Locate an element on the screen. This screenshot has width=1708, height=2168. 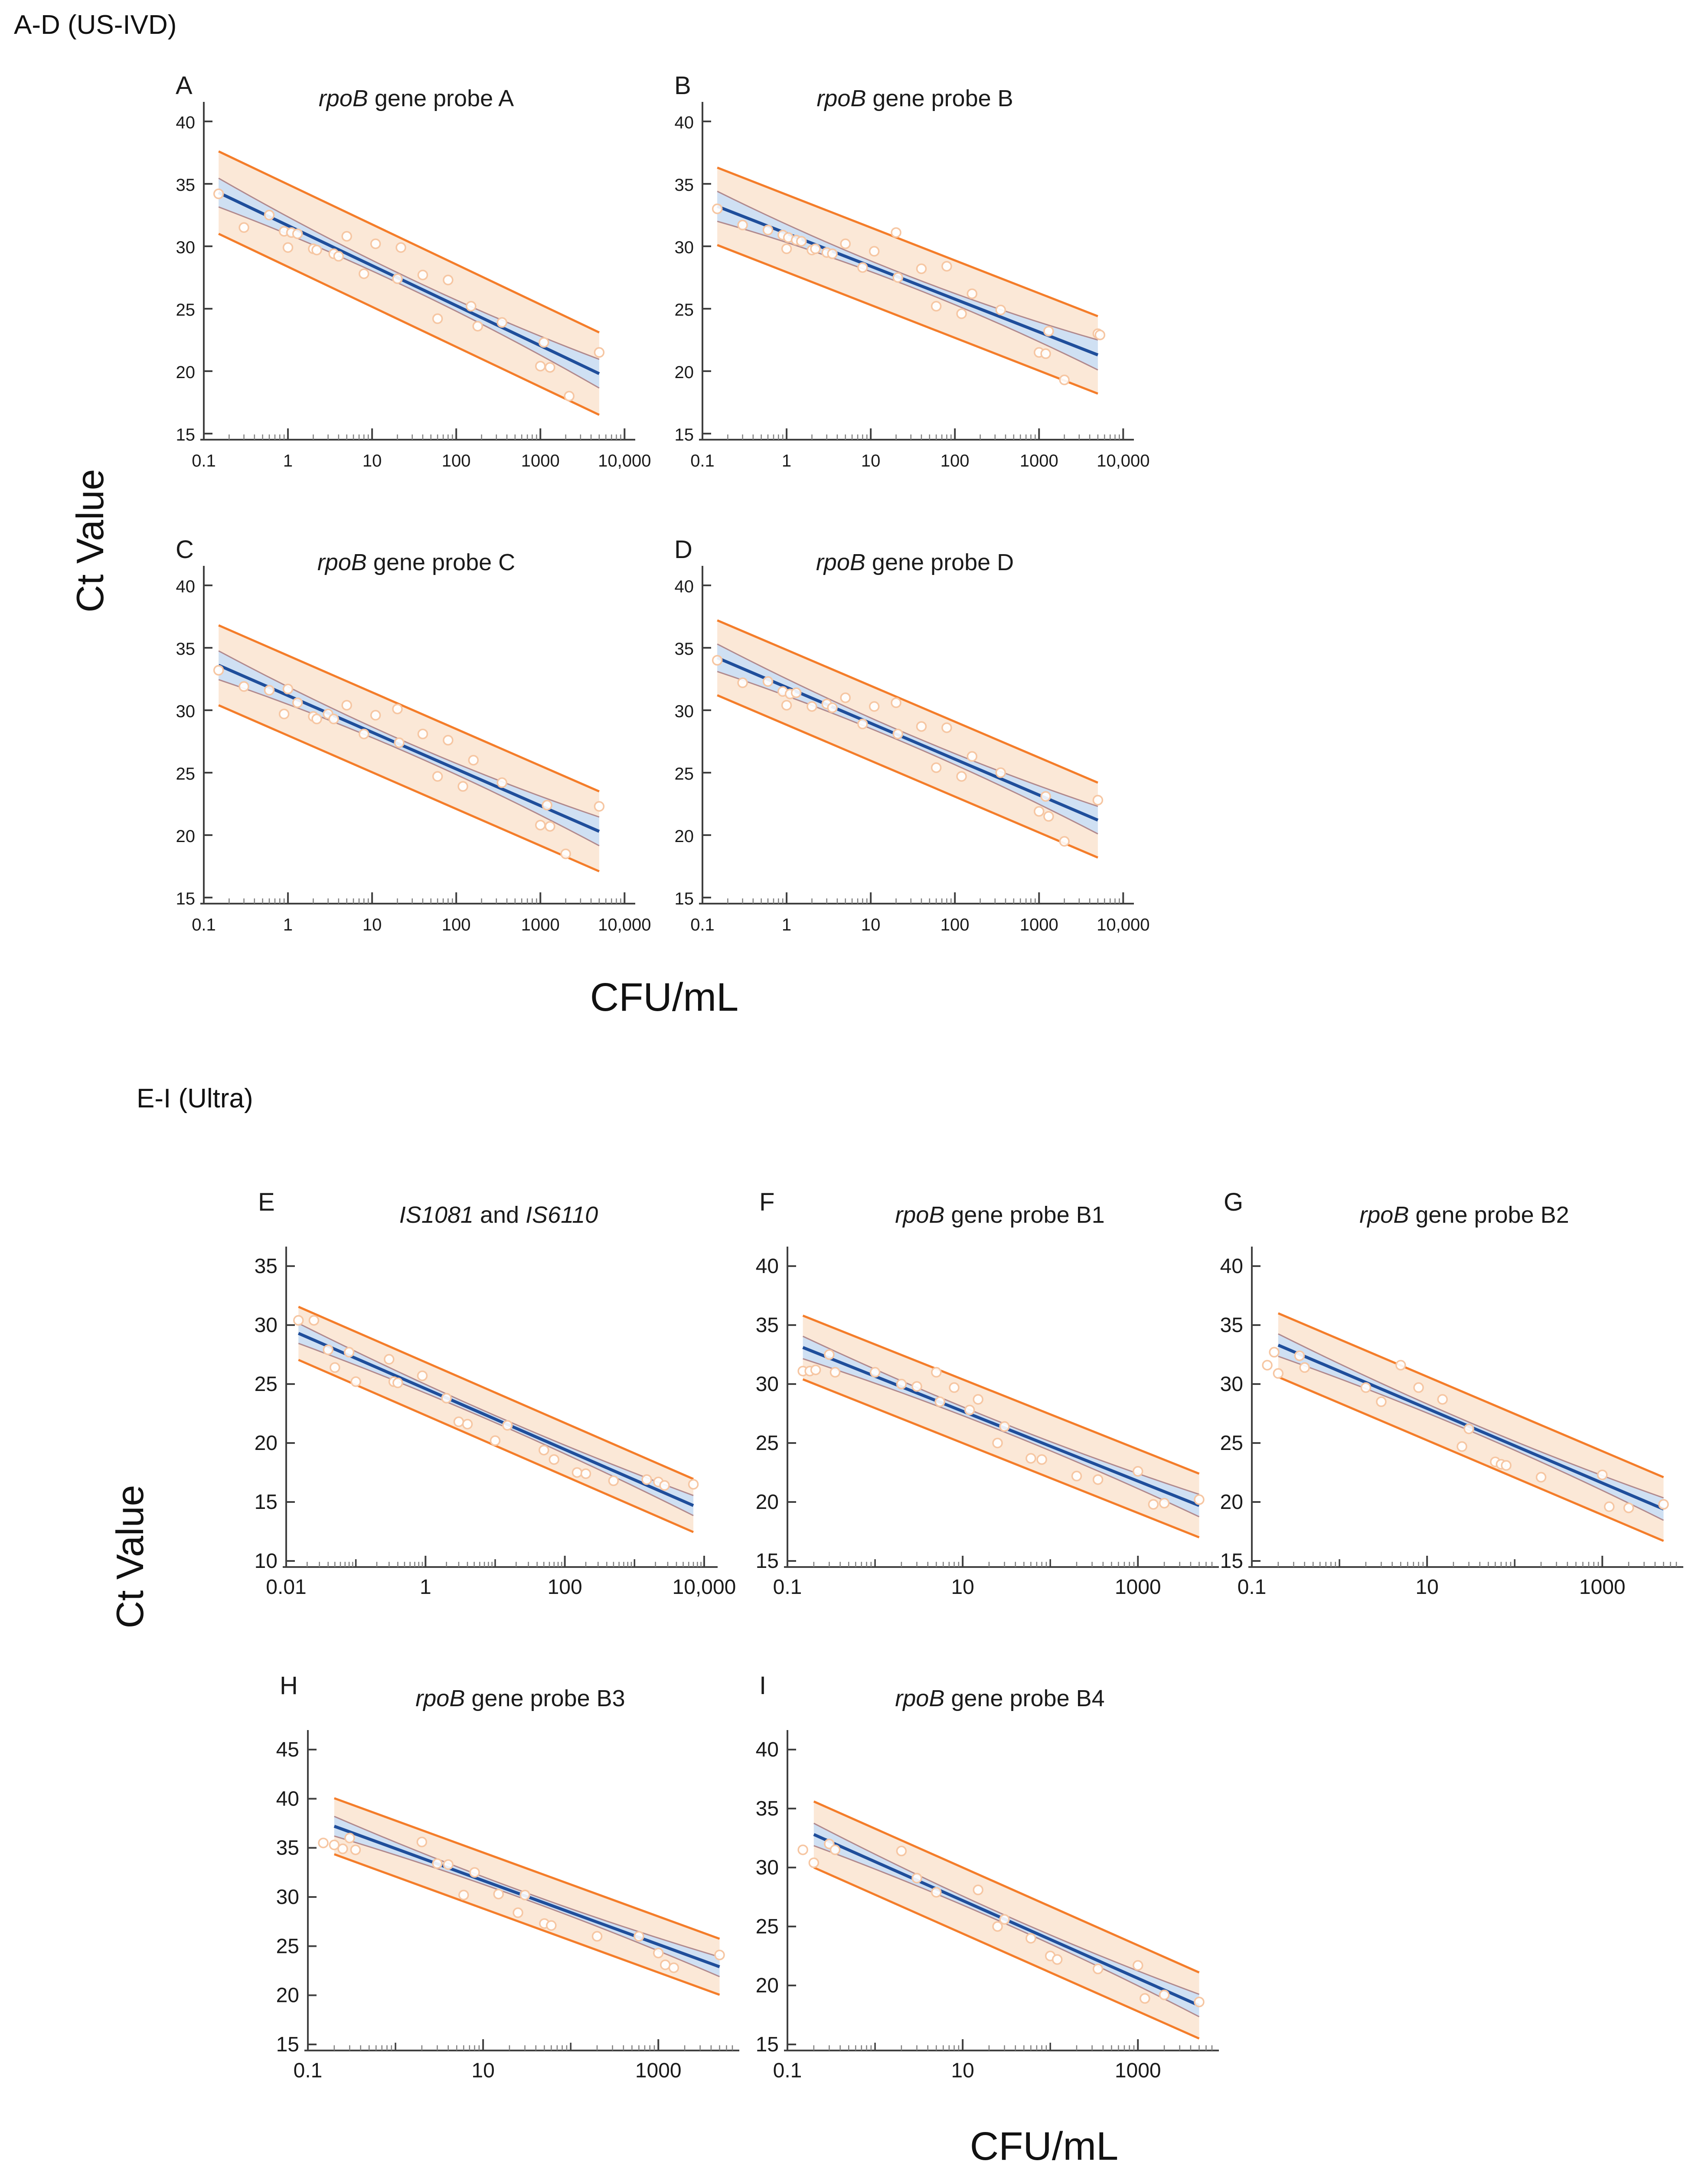
y-tick-label: 35 is located at coordinates (767, 1325).